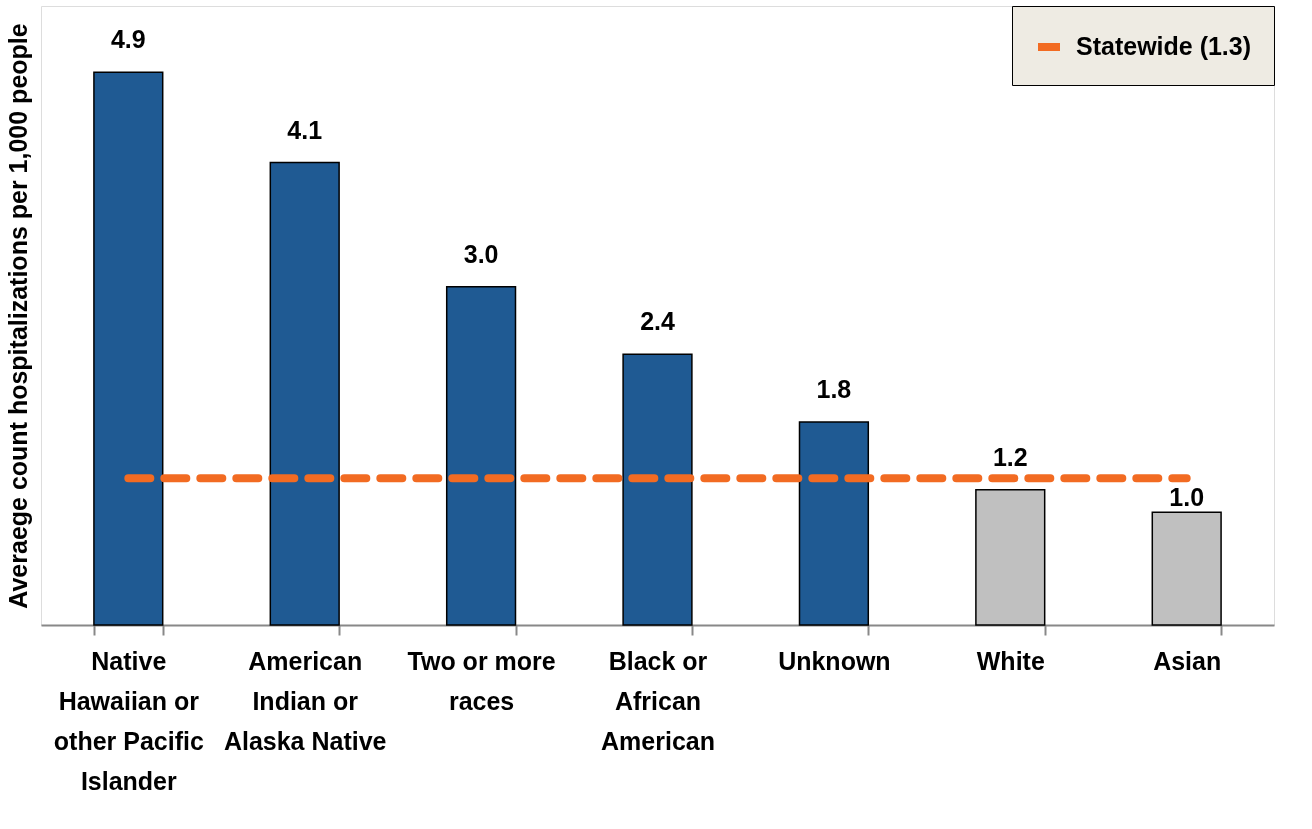 This screenshot has width=1312, height=829. Describe the element at coordinates (128, 720) in the screenshot. I see `x-tick-label: Native Hawaiian or other Pacific Islander` at that location.